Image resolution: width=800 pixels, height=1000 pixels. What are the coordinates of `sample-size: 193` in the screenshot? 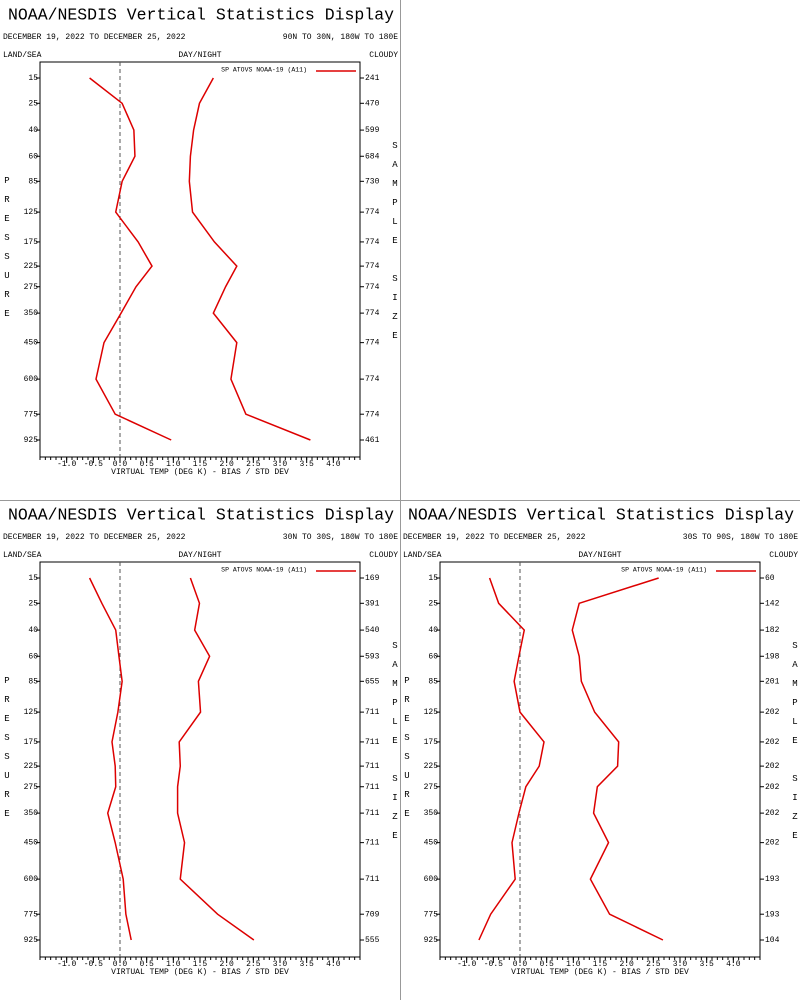 It's located at (772, 879).